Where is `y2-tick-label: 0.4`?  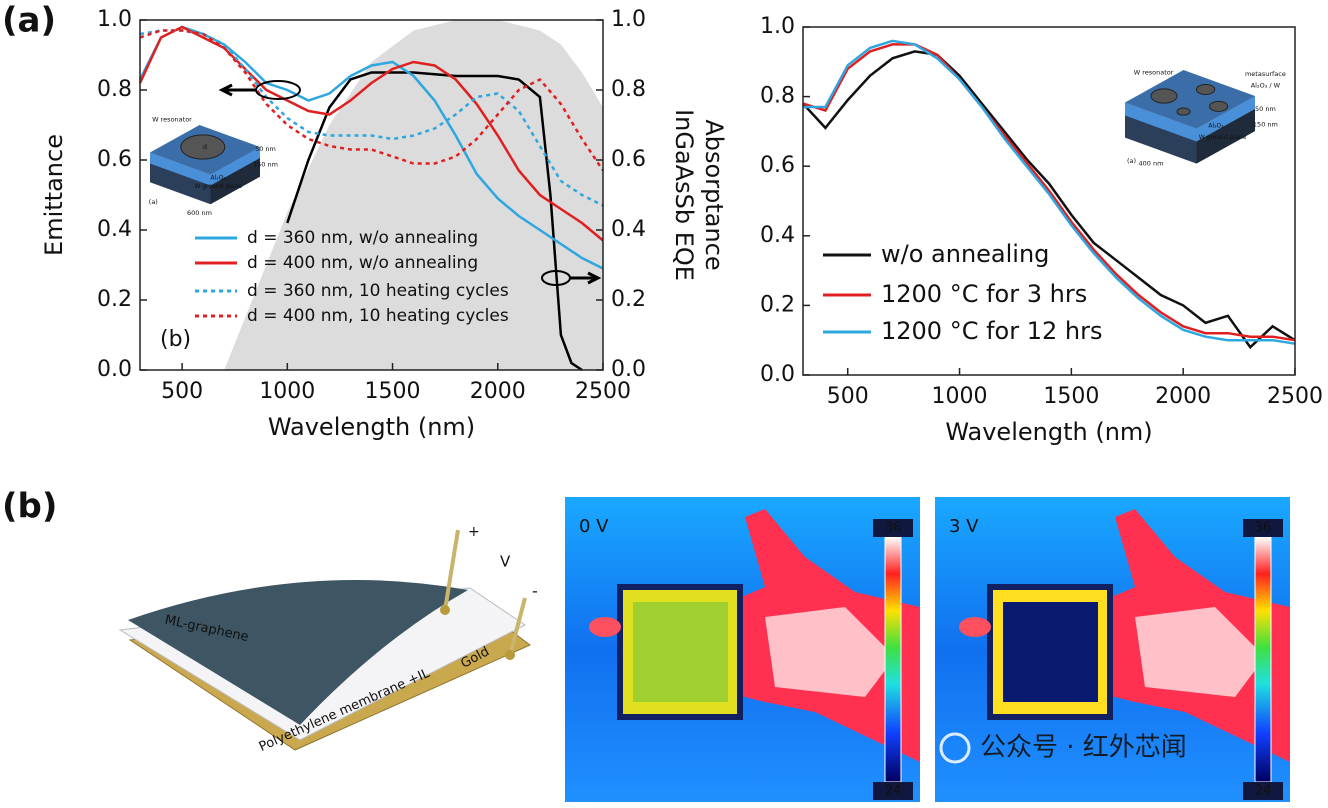 y2-tick-label: 0.4 is located at coordinates (628, 229).